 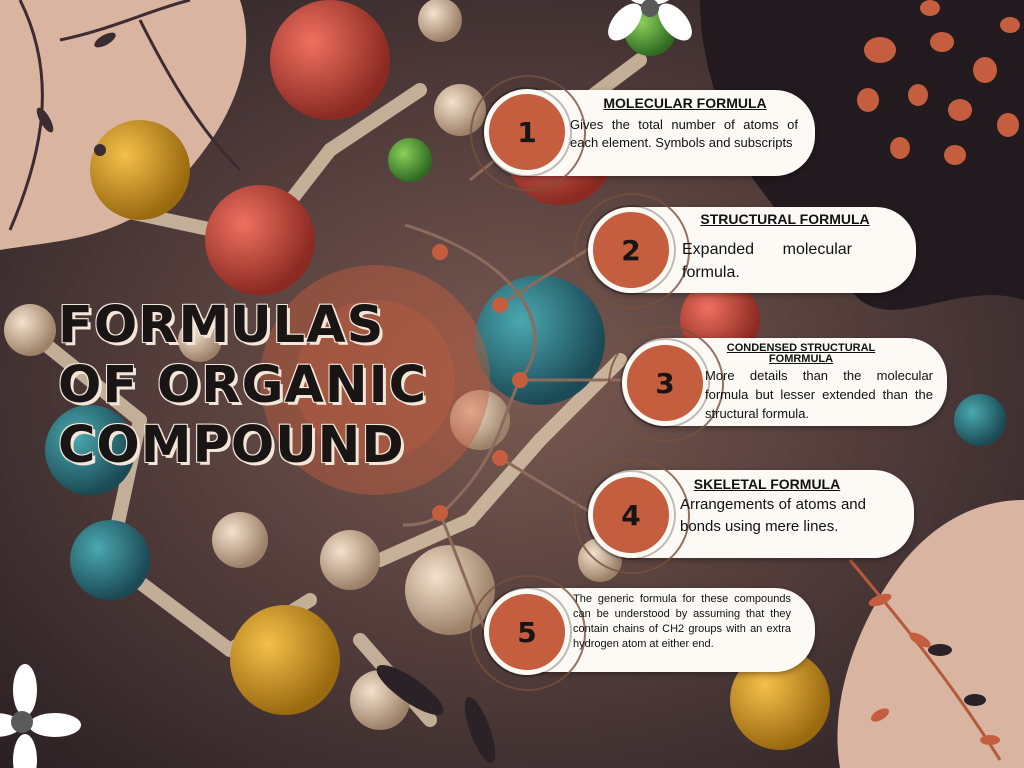 What do you see at coordinates (801, 353) in the screenshot?
I see `item-3-heading: CONDENSED STRUCTURAL FOMRMULA` at bounding box center [801, 353].